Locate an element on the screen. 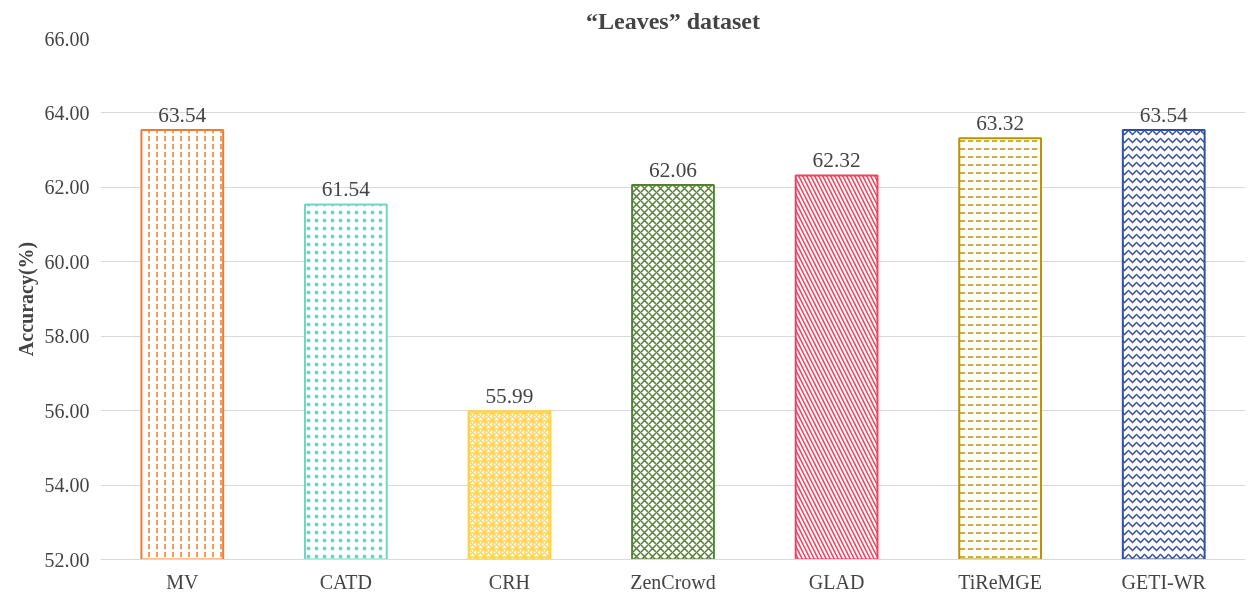  y-tick-label: 66.00 is located at coordinates (67, 38).